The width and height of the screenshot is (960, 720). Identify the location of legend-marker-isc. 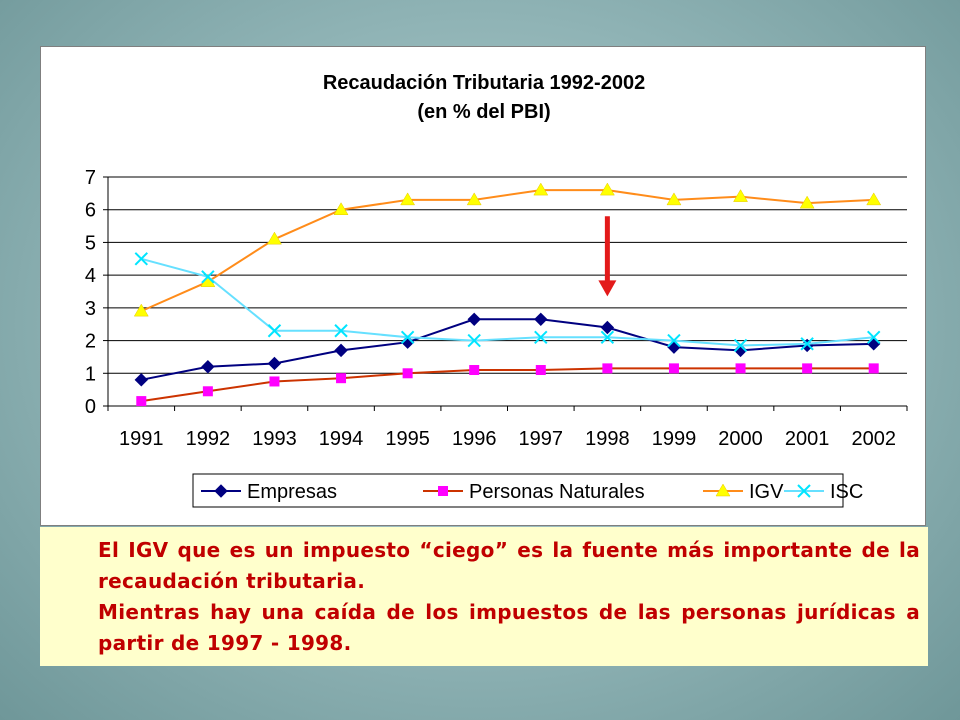
(804, 491).